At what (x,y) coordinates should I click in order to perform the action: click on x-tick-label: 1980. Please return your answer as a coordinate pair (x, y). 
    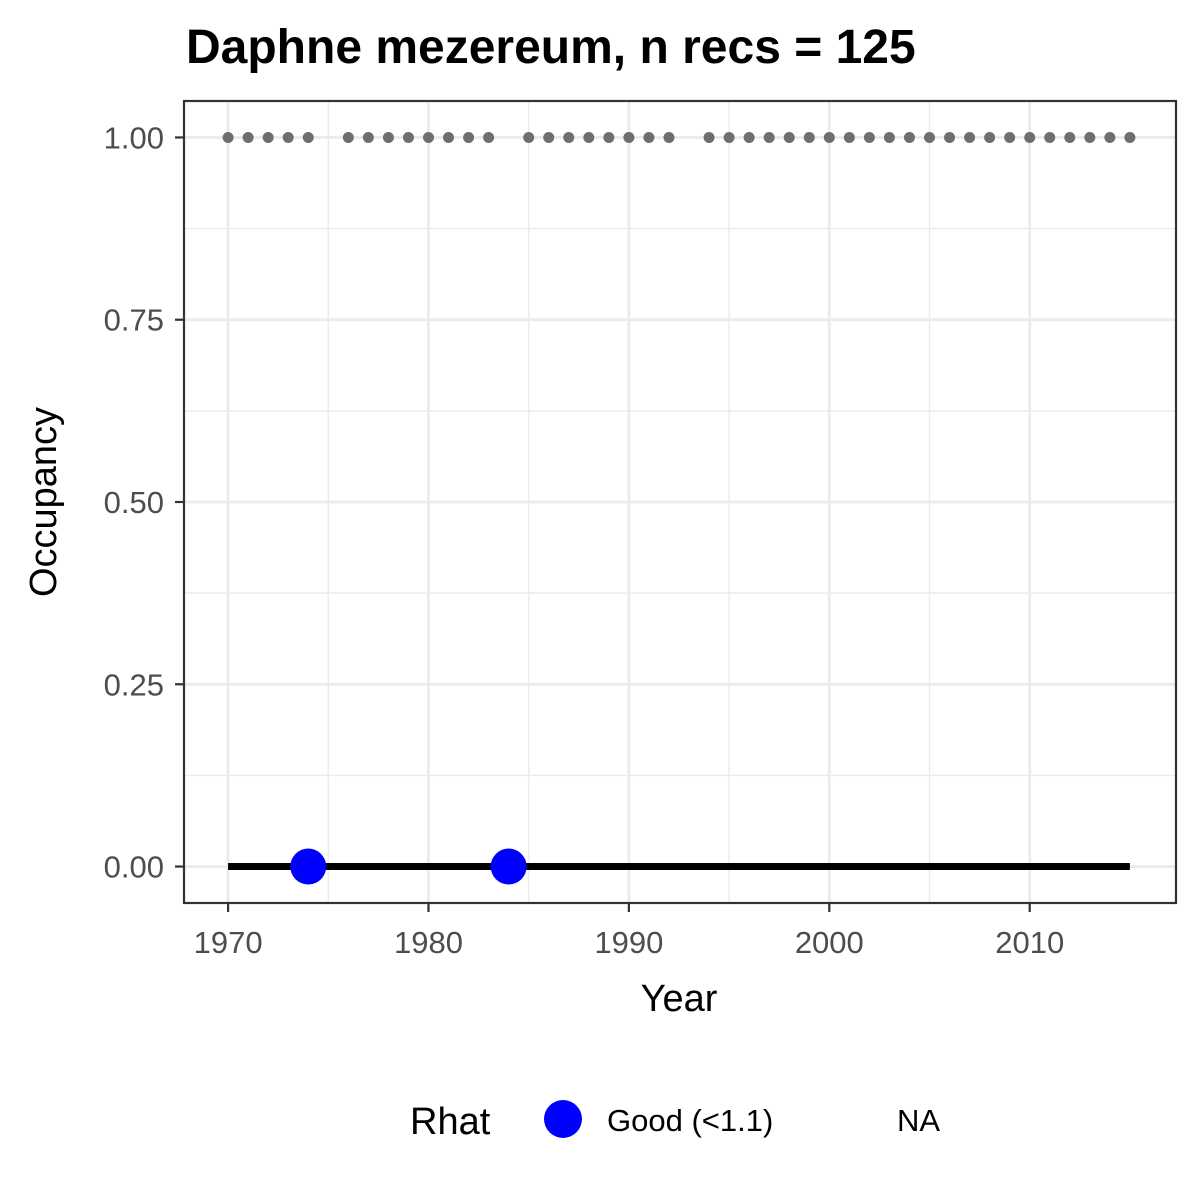
    Looking at the image, I should click on (428, 942).